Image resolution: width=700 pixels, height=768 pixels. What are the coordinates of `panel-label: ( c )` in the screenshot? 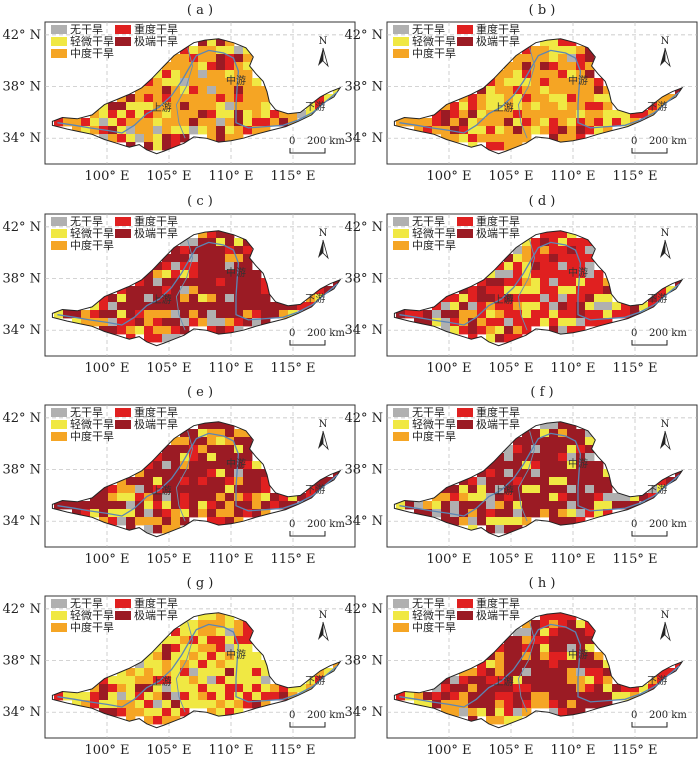 It's located at (200, 201).